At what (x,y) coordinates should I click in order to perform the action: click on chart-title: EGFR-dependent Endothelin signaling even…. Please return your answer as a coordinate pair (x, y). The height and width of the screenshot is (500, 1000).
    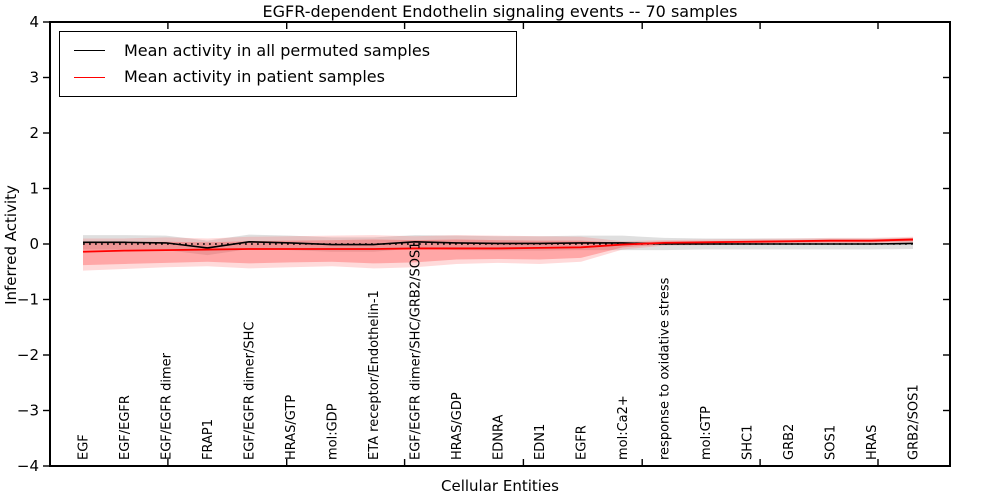
    Looking at the image, I should click on (500, 11).